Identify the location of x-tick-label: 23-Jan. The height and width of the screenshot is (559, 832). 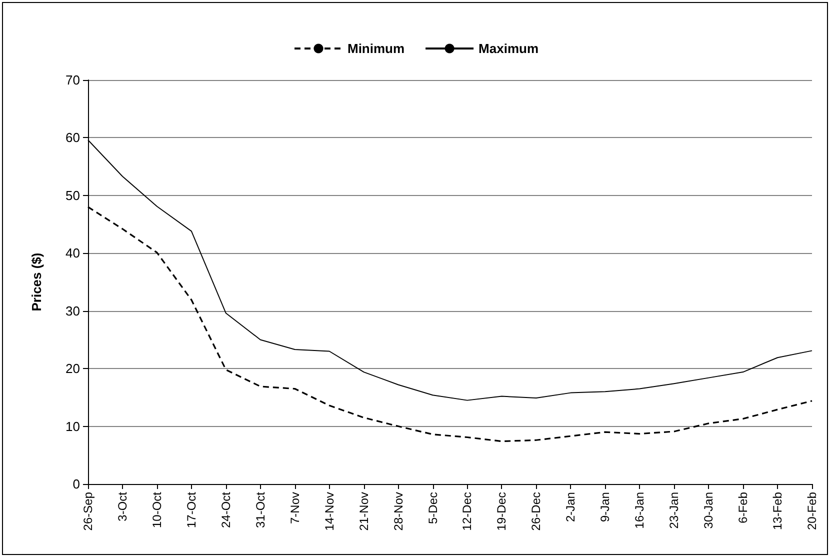
(674, 510).